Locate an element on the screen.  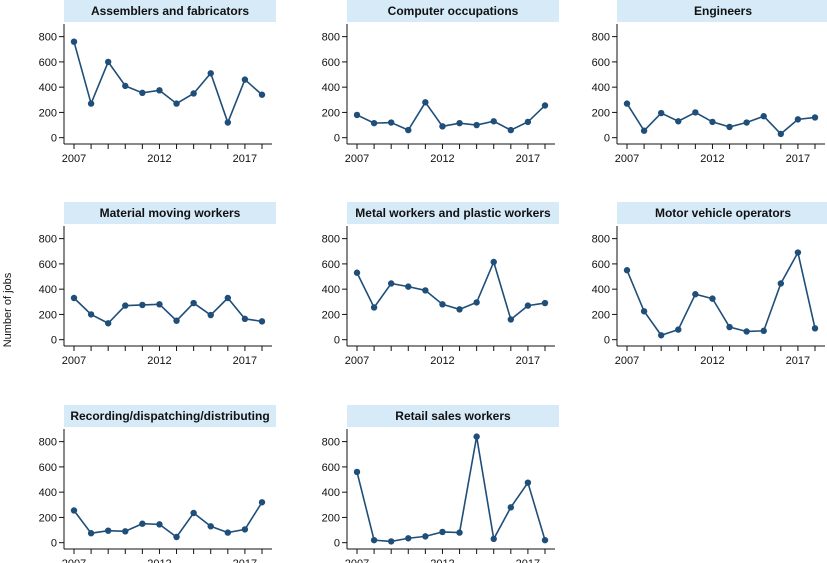
y-tick-label: 200 is located at coordinates (48, 518).